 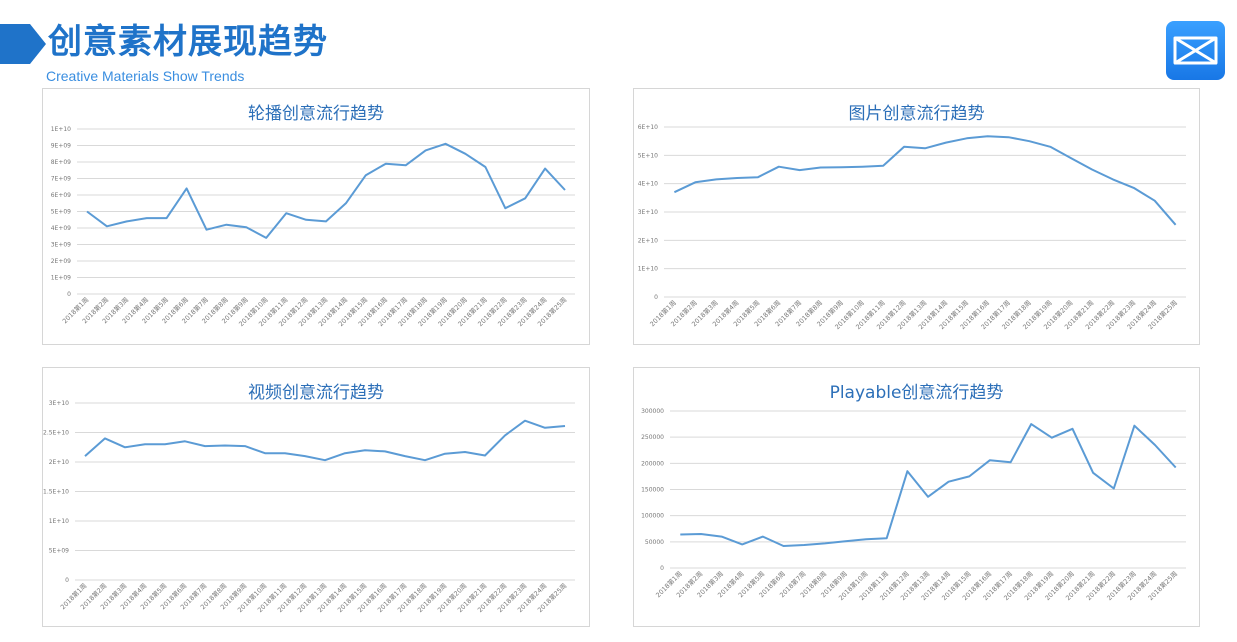 I want to click on header-accent-bar, so click(x=15, y=44).